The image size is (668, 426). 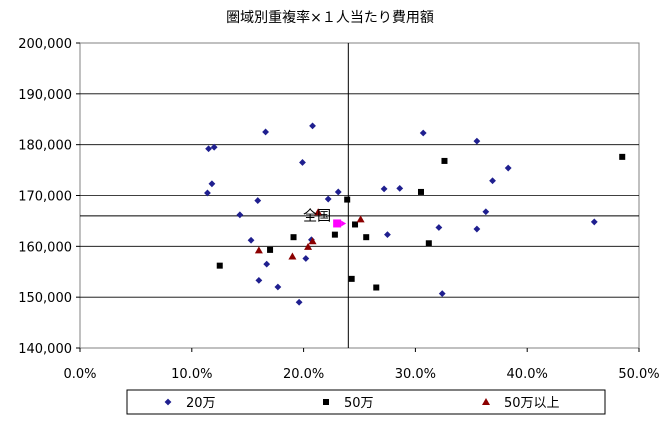 I want to click on y-tick-label: 170,000, so click(x=45, y=197).